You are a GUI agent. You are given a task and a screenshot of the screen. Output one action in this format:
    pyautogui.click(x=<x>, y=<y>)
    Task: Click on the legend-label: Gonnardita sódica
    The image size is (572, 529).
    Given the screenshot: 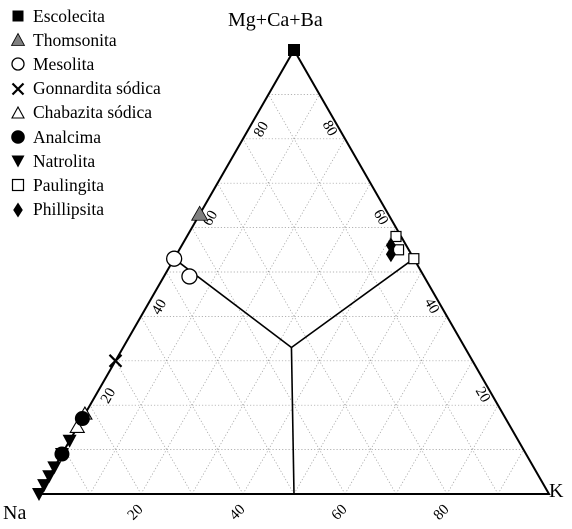 What is the action you would take?
    pyautogui.click(x=97, y=88)
    